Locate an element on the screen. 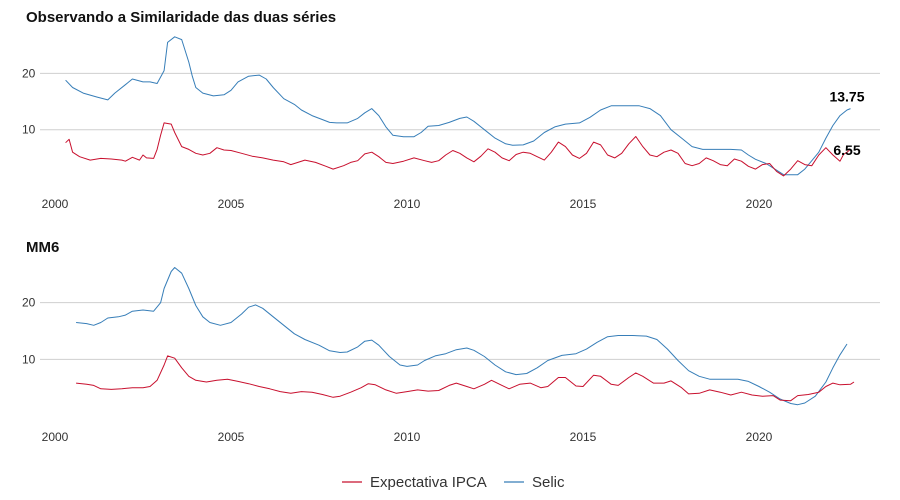  panel-title-bottom: MM6 is located at coordinates (42, 247).